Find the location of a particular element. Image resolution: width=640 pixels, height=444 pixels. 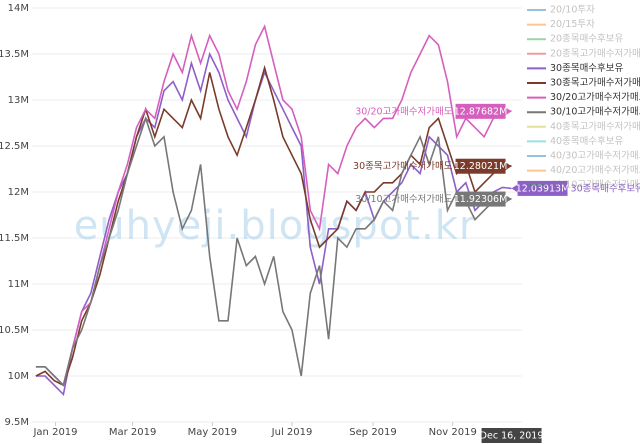

y-tick-label: 10M is located at coordinates (18, 376).